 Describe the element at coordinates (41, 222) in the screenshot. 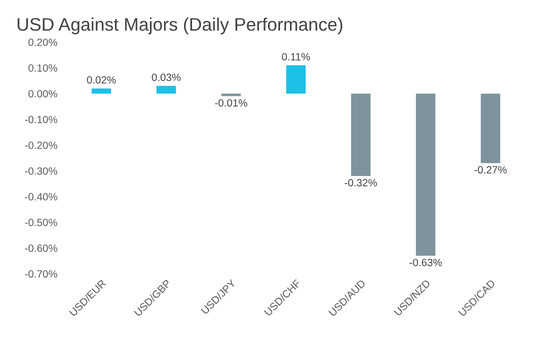

I see `y-tick-label: -0.50%` at that location.